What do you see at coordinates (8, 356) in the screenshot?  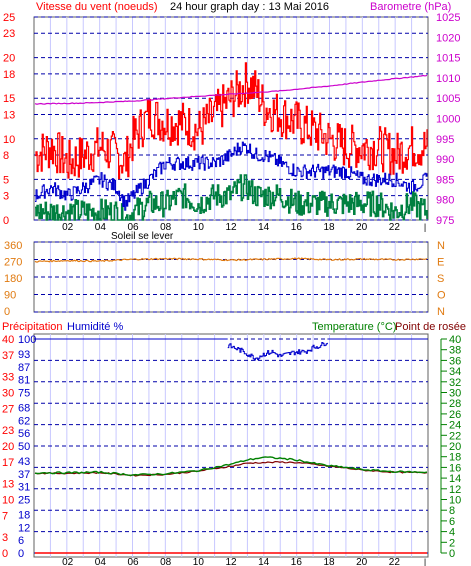 I see `y-tick-label-precipitation: 37` at bounding box center [8, 356].